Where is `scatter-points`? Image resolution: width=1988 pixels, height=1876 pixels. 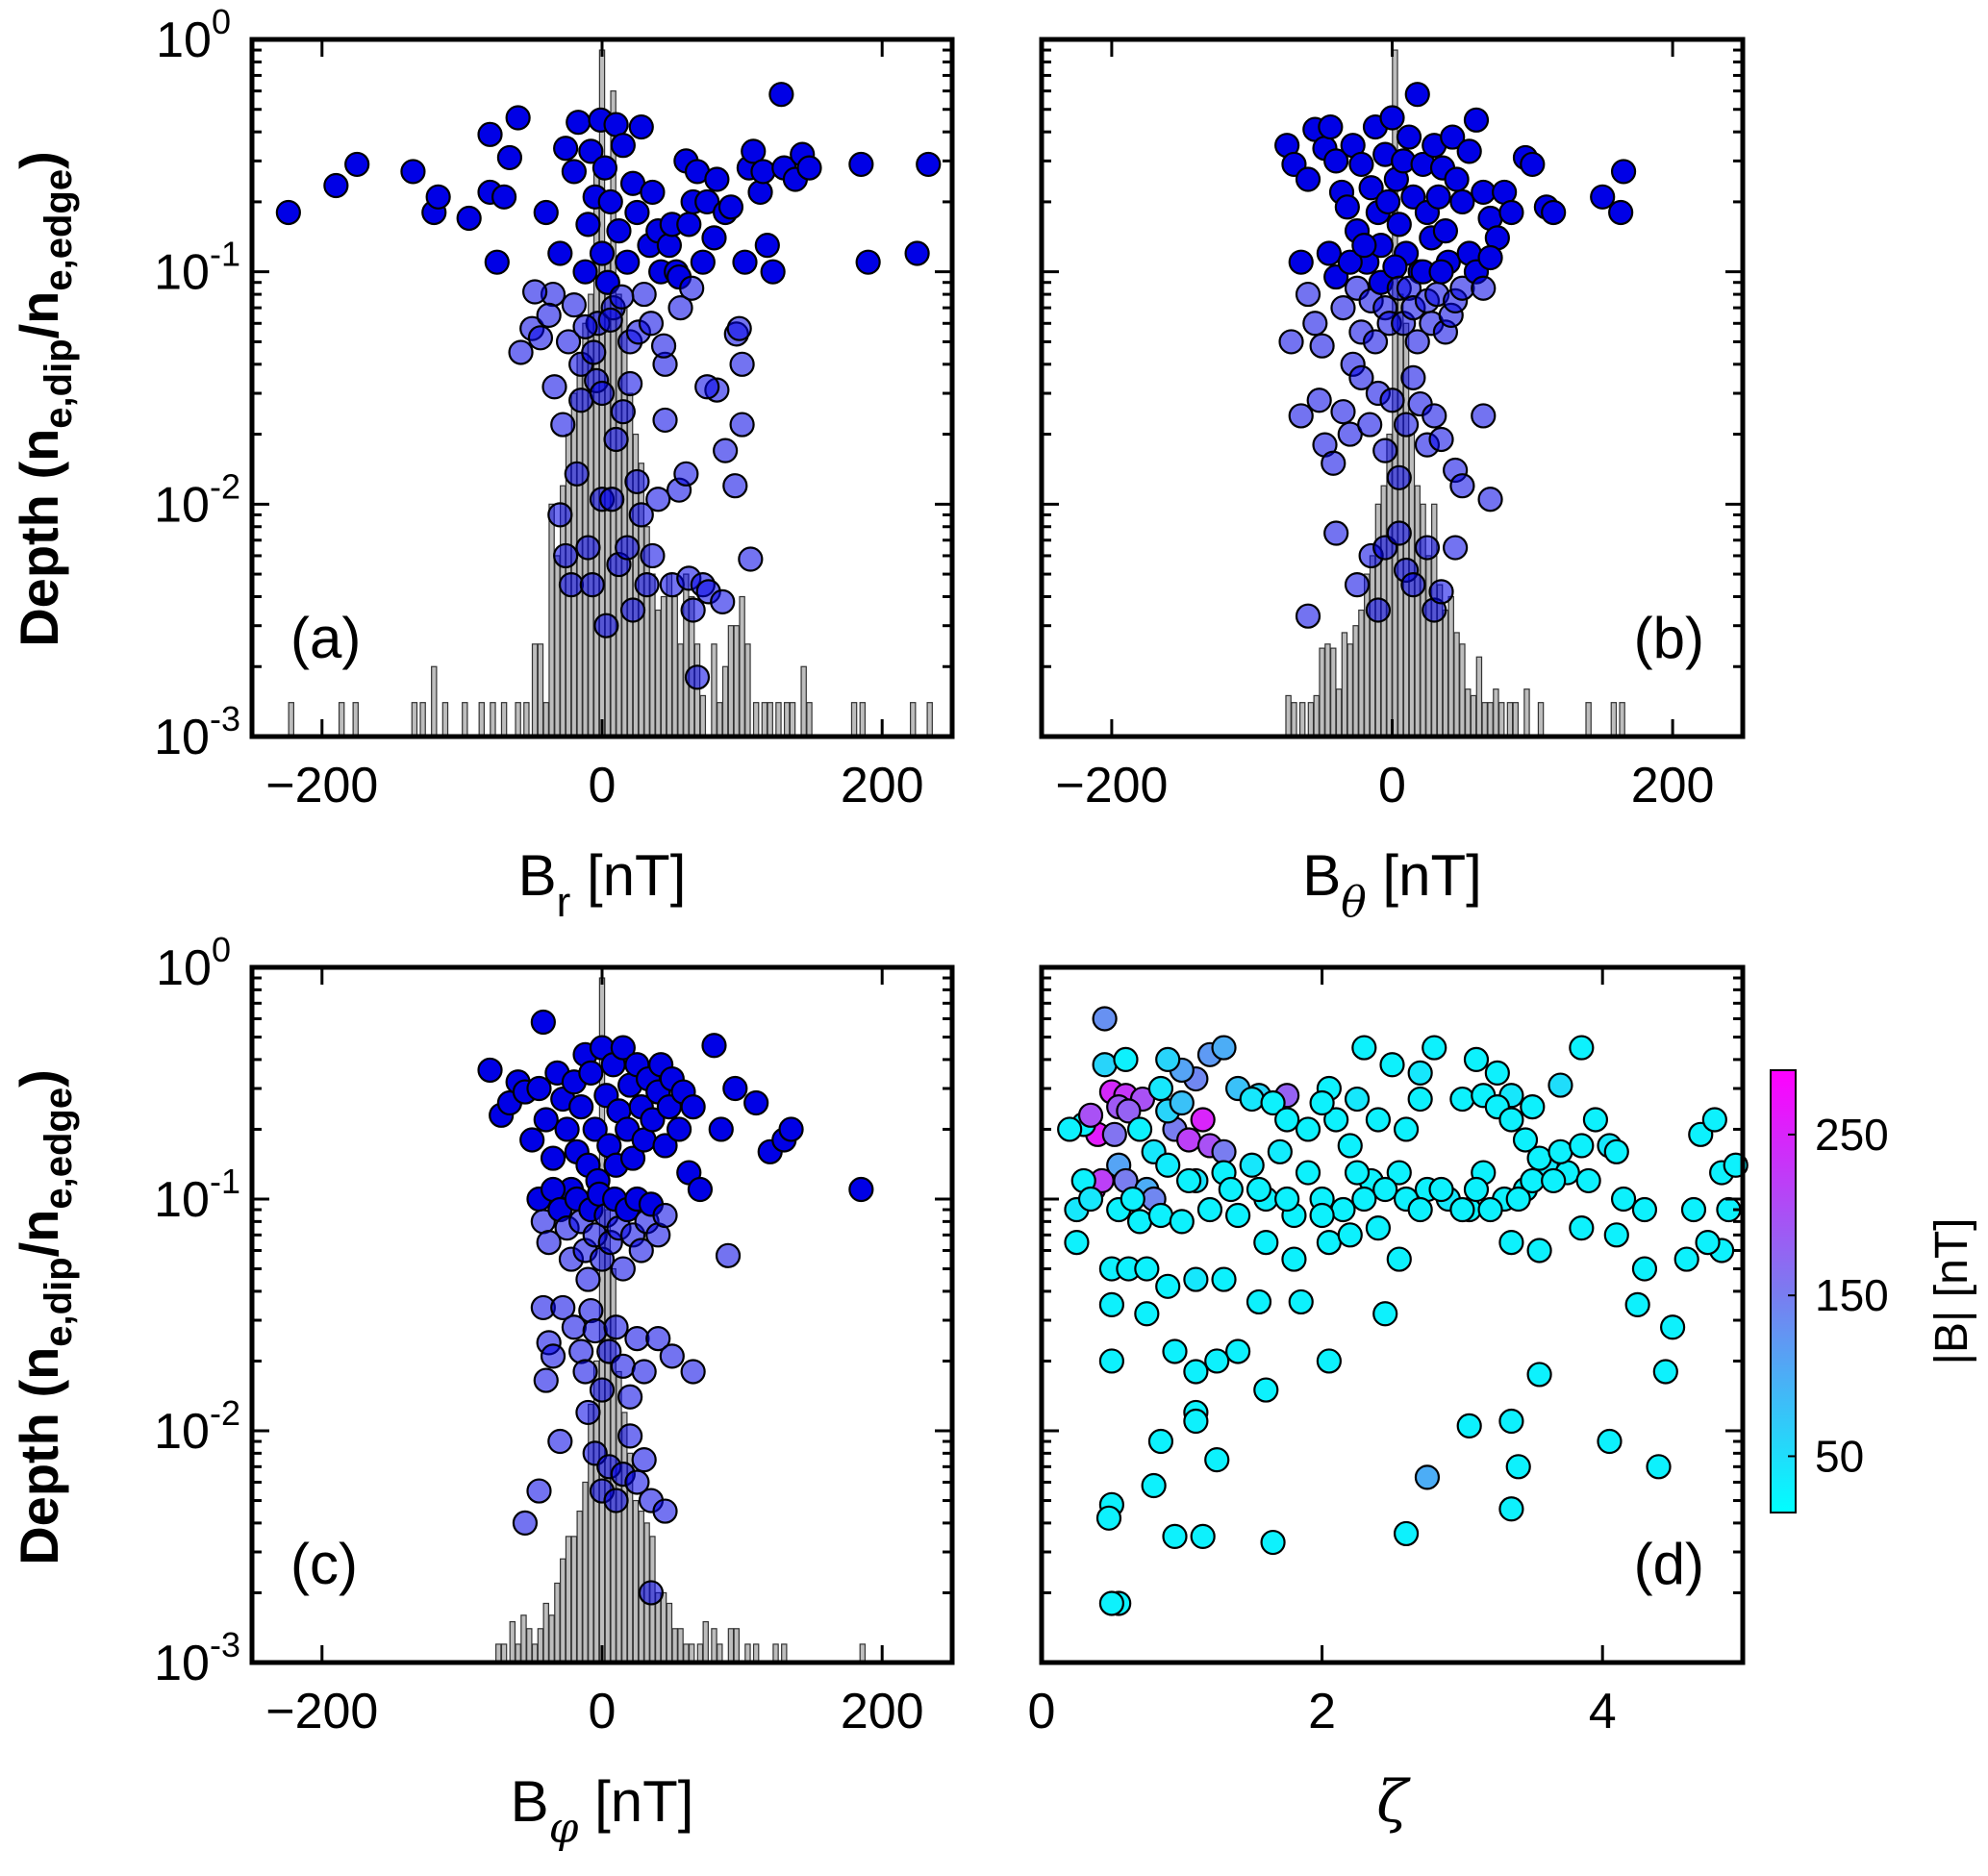
scatter-points is located at coordinates (1455, 355).